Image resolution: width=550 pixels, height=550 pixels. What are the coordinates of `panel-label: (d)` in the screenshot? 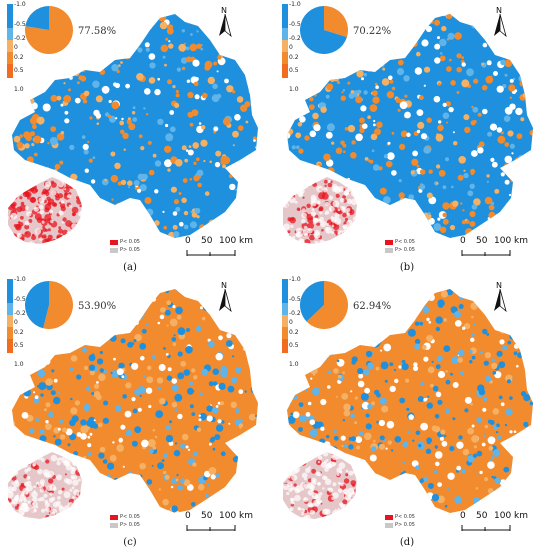 It's located at (407, 542).